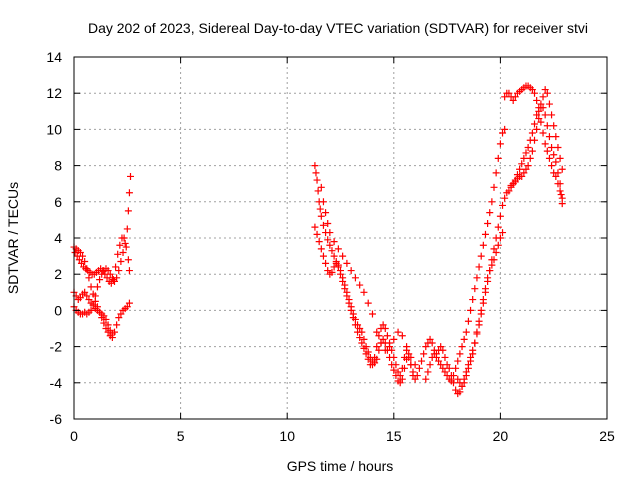 The height and width of the screenshot is (480, 640). What do you see at coordinates (58, 310) in the screenshot?
I see `y-tick-label: 0` at bounding box center [58, 310].